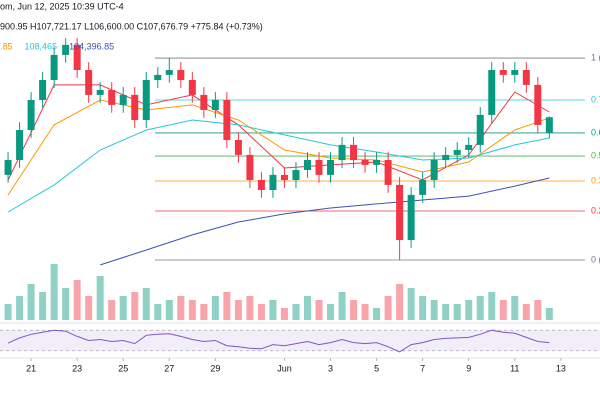  I want to click on x-tick-label: 11, so click(514, 368).